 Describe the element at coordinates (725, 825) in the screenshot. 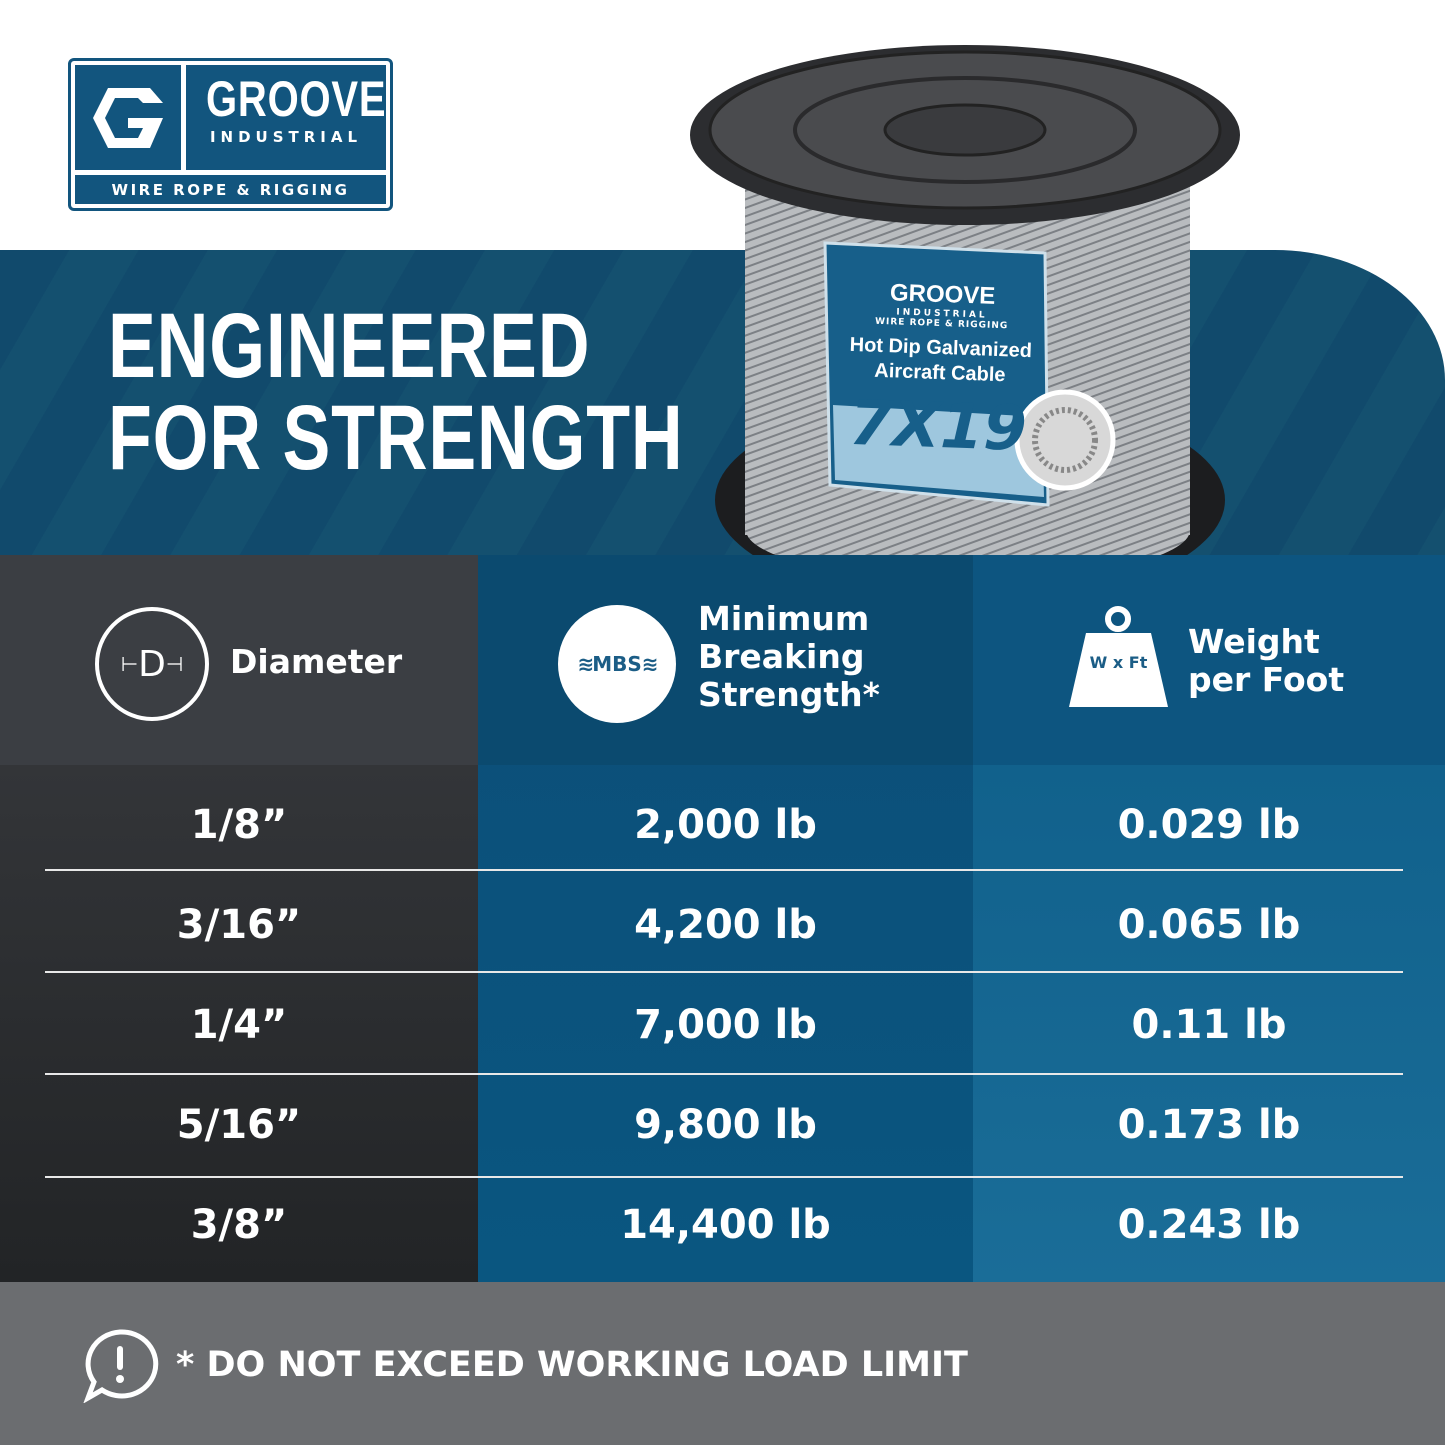

I see `cell-mbs: 2,000 lb` at that location.